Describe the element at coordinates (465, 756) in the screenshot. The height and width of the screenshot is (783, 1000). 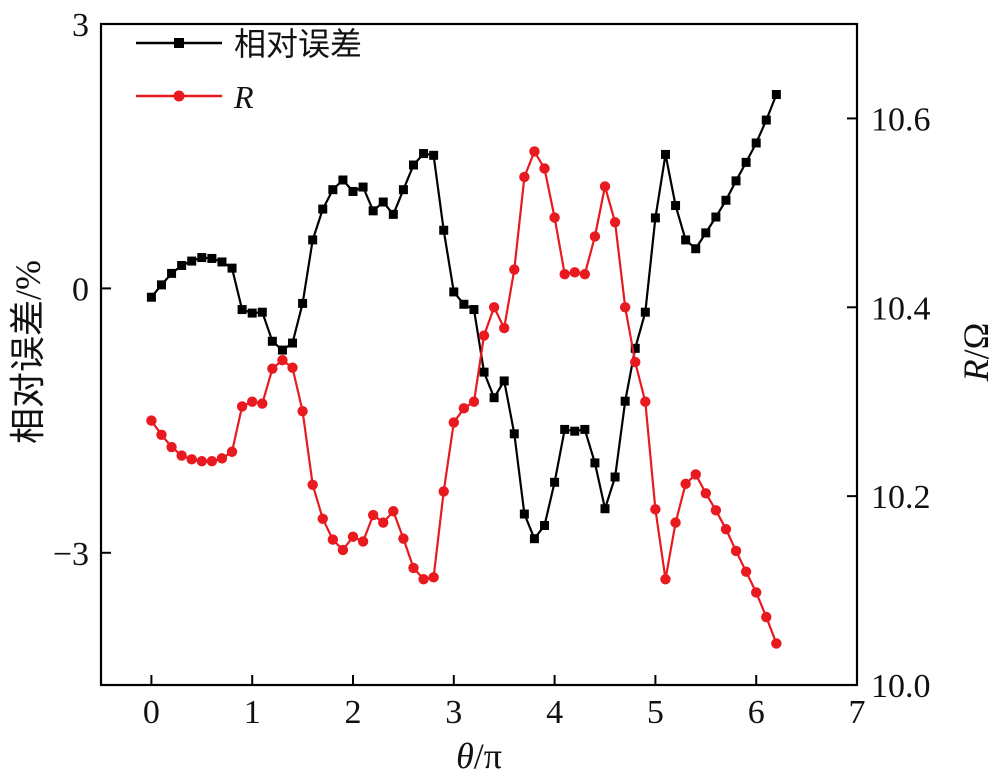
I see `x-axis-title-var: θ` at that location.